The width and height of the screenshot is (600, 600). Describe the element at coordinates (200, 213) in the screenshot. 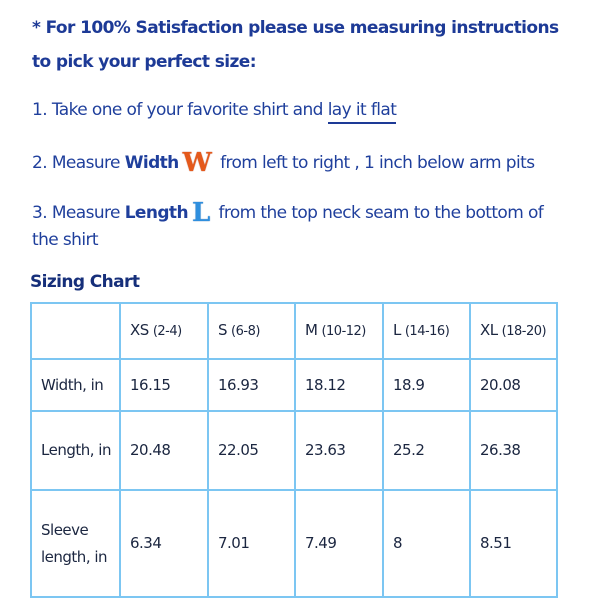

I see `length-l-icon: L` at that location.